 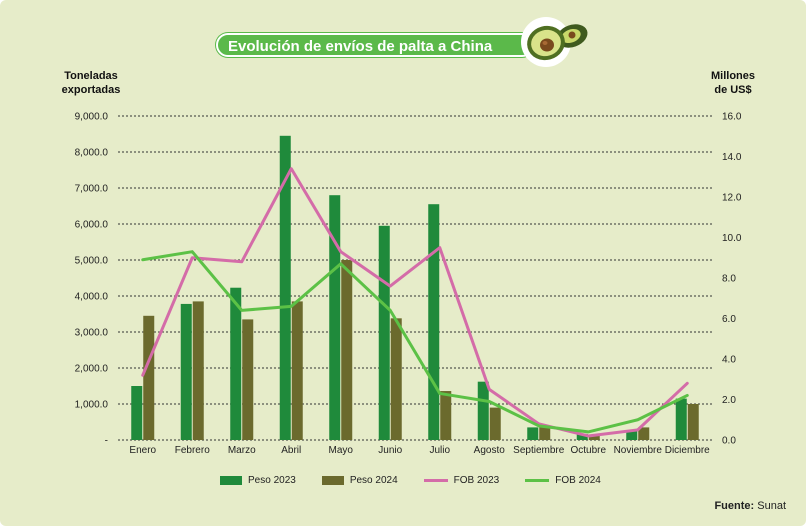 I want to click on source-label: Fuente:, so click(x=734, y=506).